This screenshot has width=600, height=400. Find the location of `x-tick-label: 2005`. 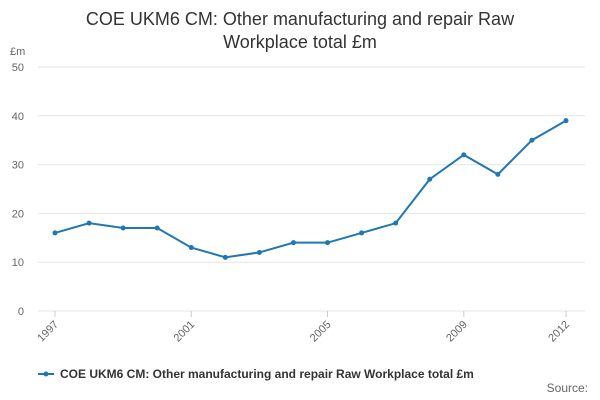

x-tick-label: 2005 is located at coordinates (321, 332).